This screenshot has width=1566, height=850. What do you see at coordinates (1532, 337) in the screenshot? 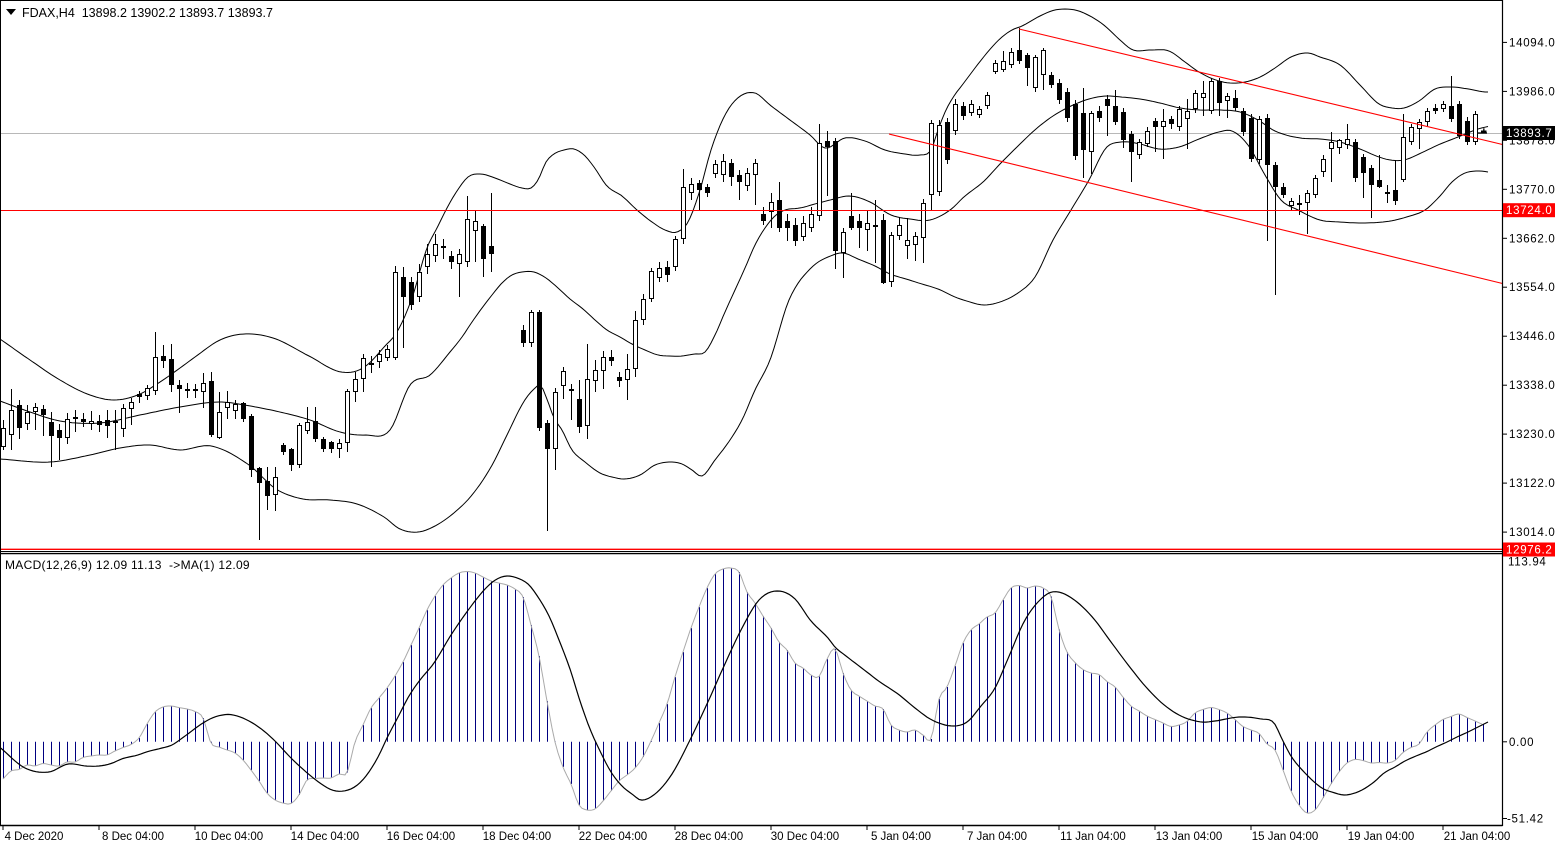
I see `svg-text: 13446.0` at bounding box center [1532, 337].